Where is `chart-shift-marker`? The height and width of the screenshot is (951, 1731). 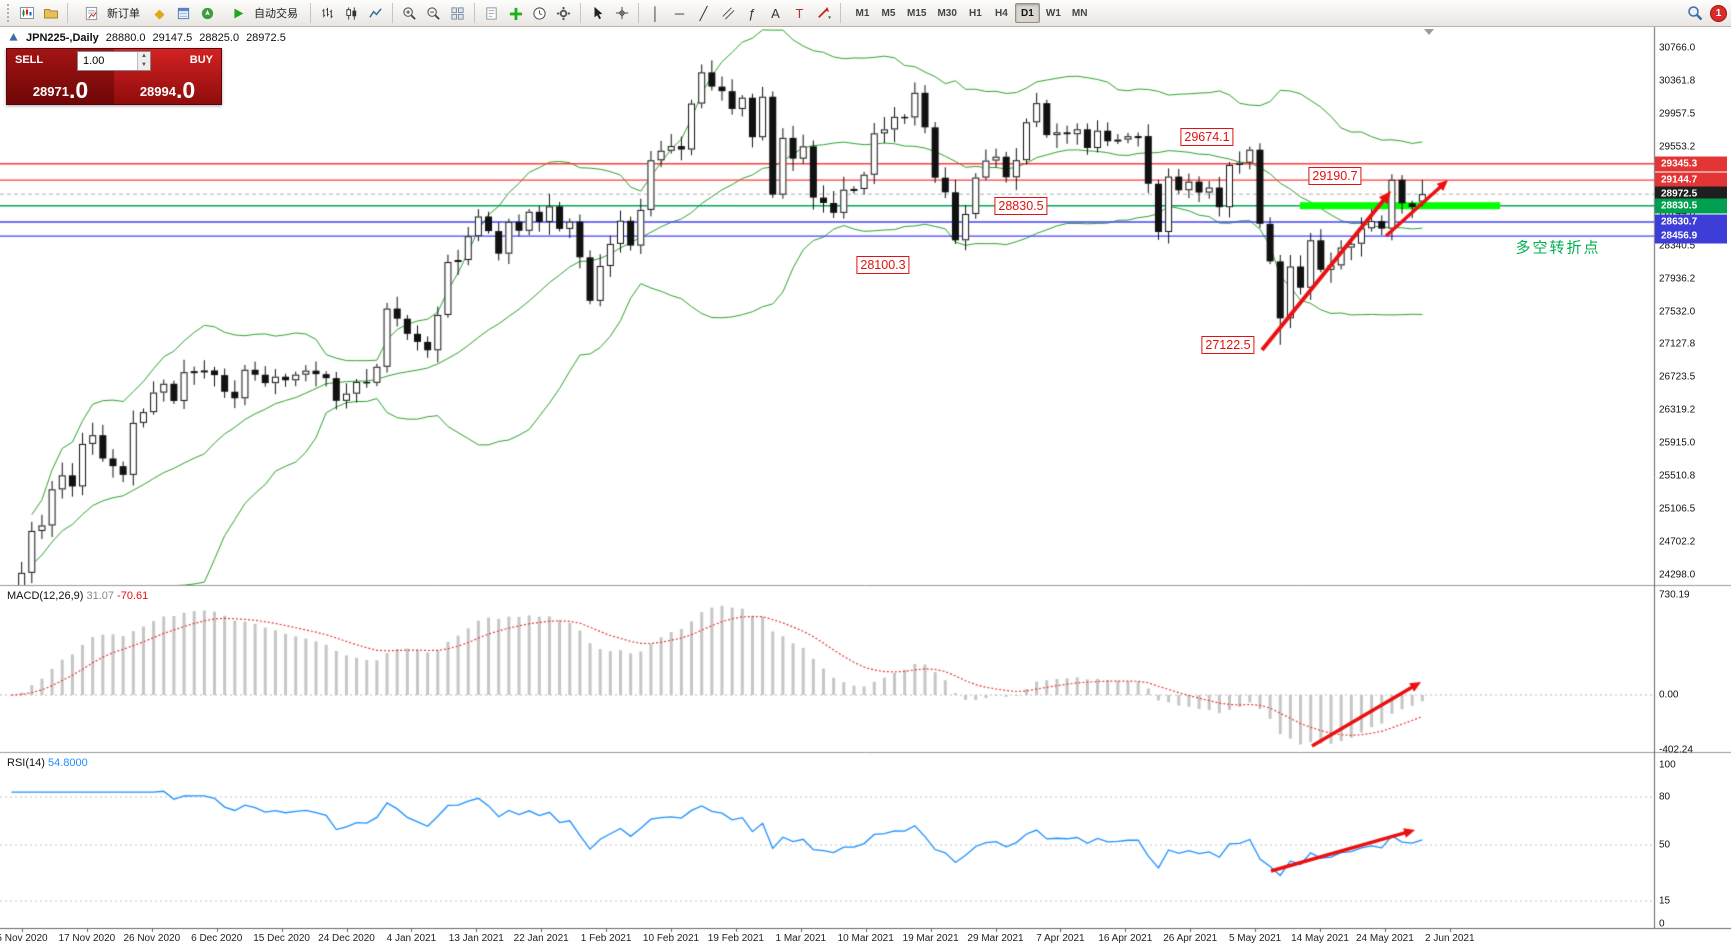
chart-shift-marker is located at coordinates (1429, 32).